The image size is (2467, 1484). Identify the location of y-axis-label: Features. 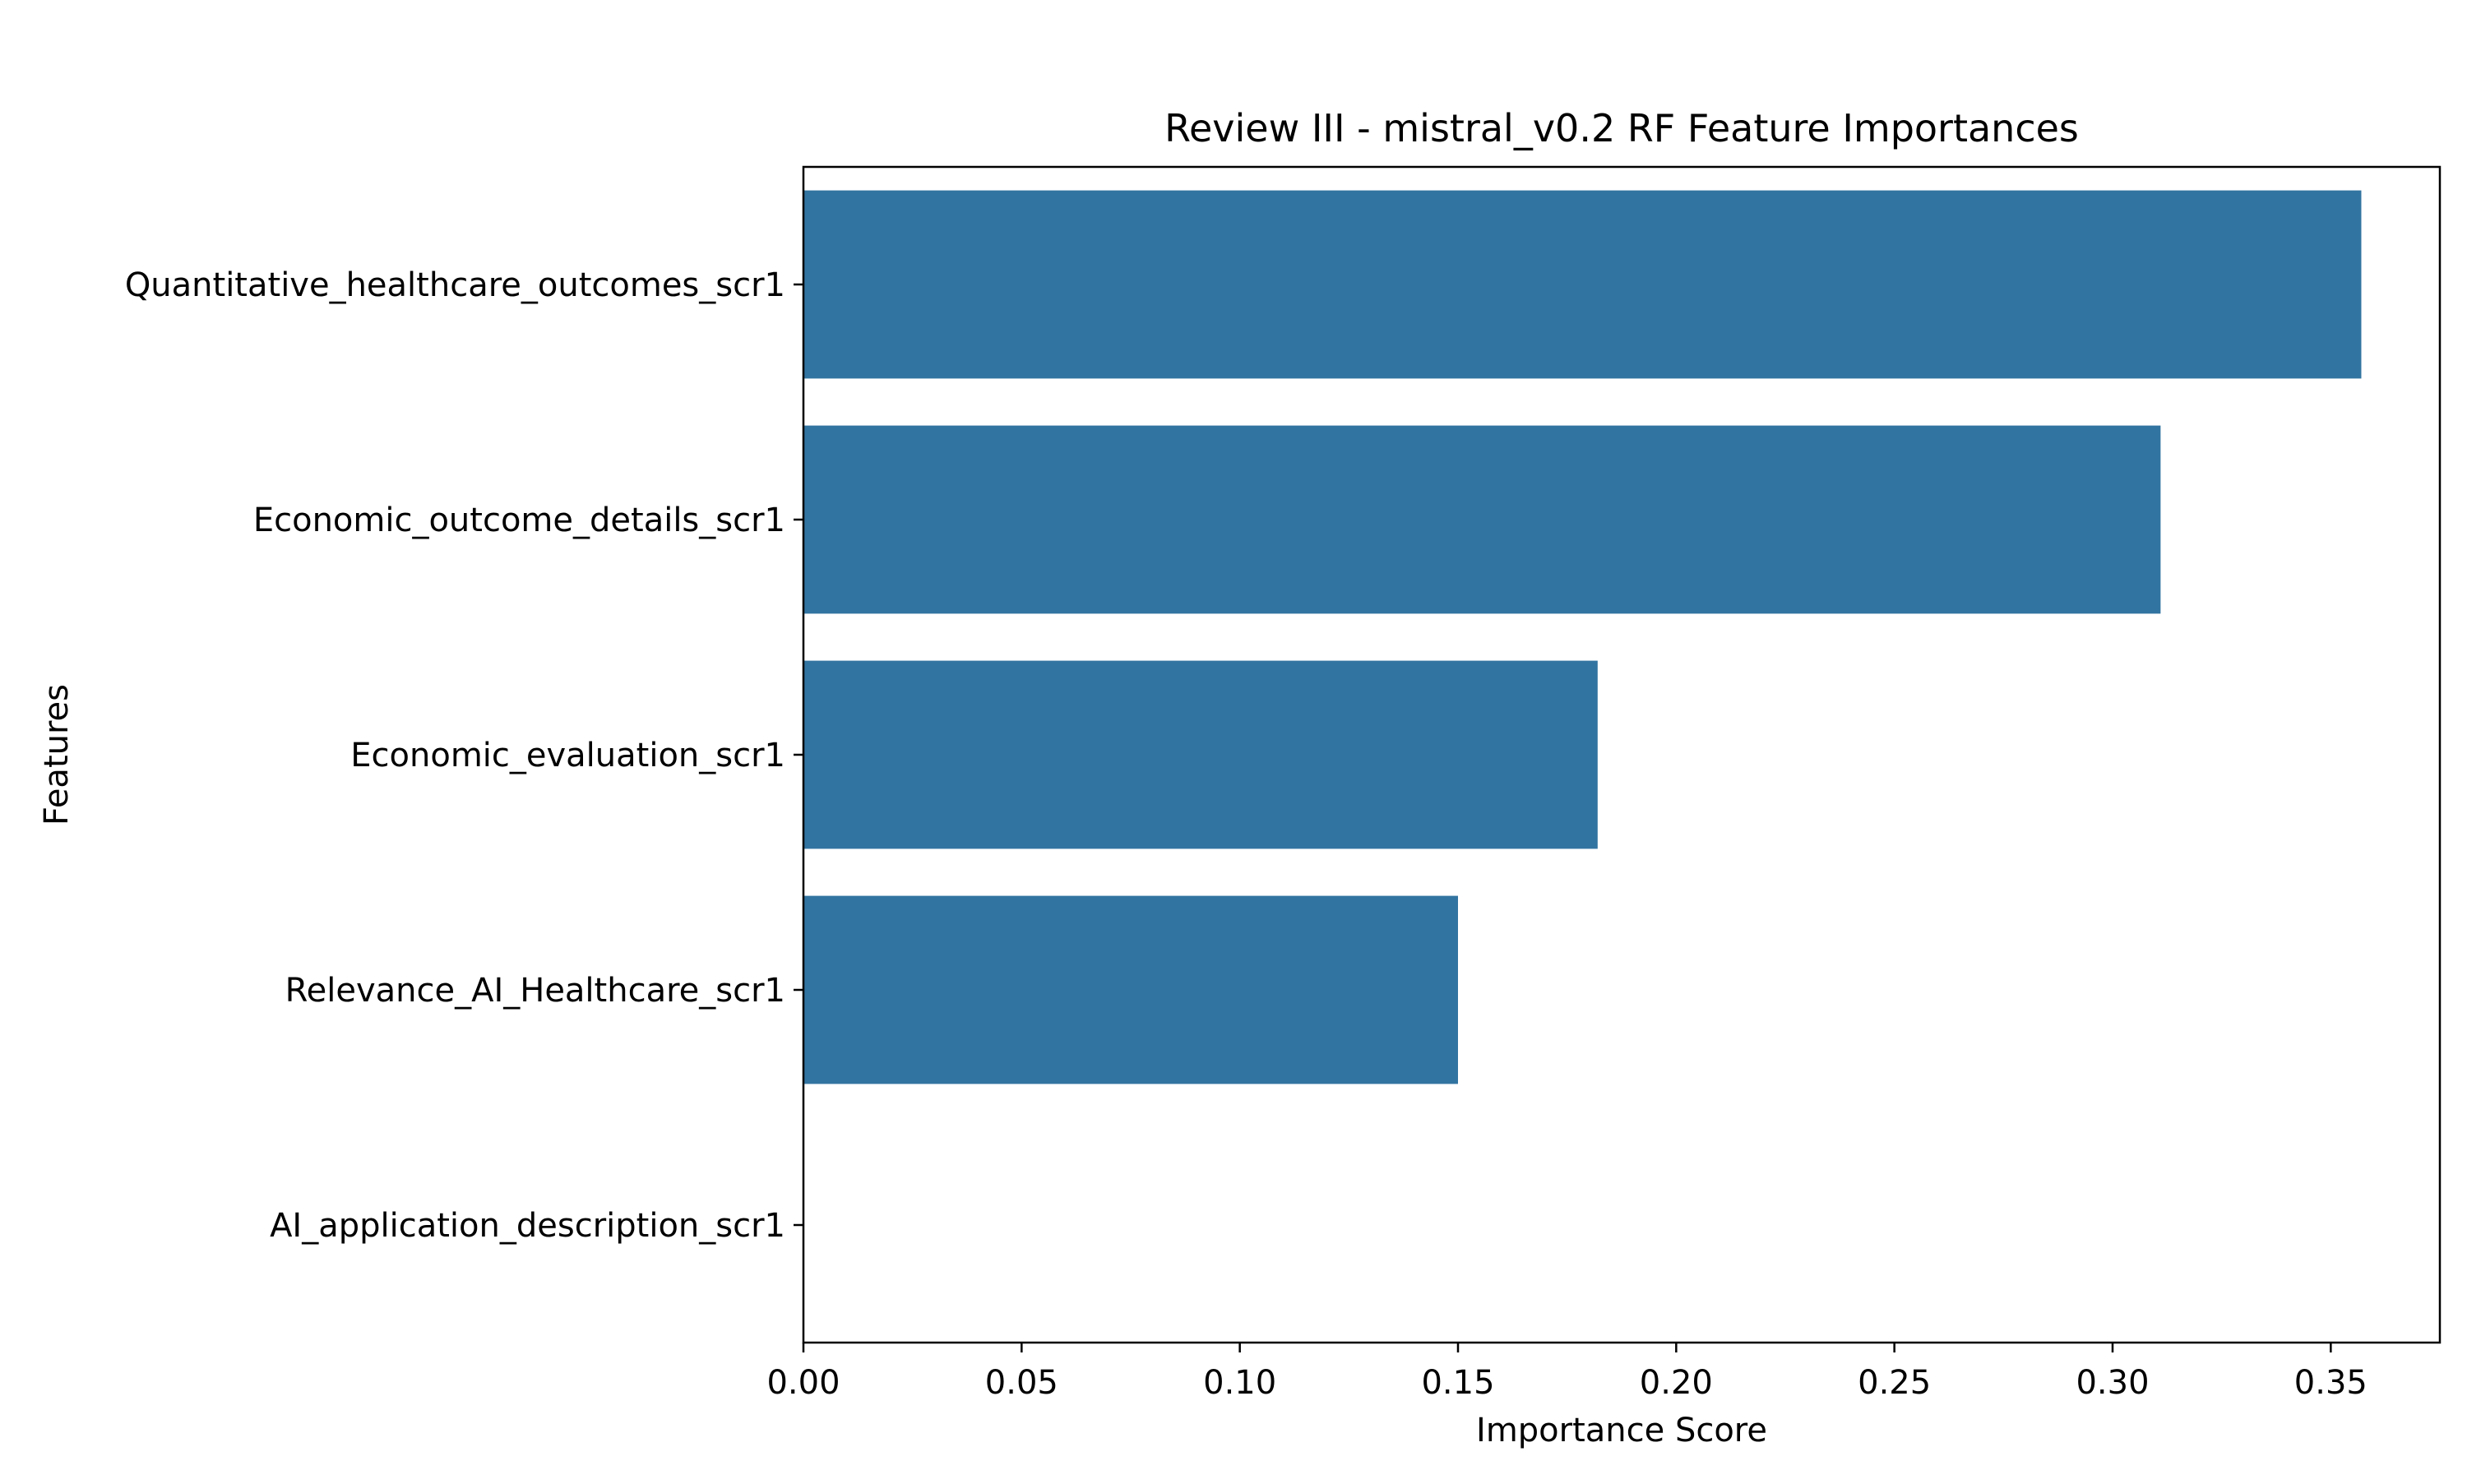
(57, 754).